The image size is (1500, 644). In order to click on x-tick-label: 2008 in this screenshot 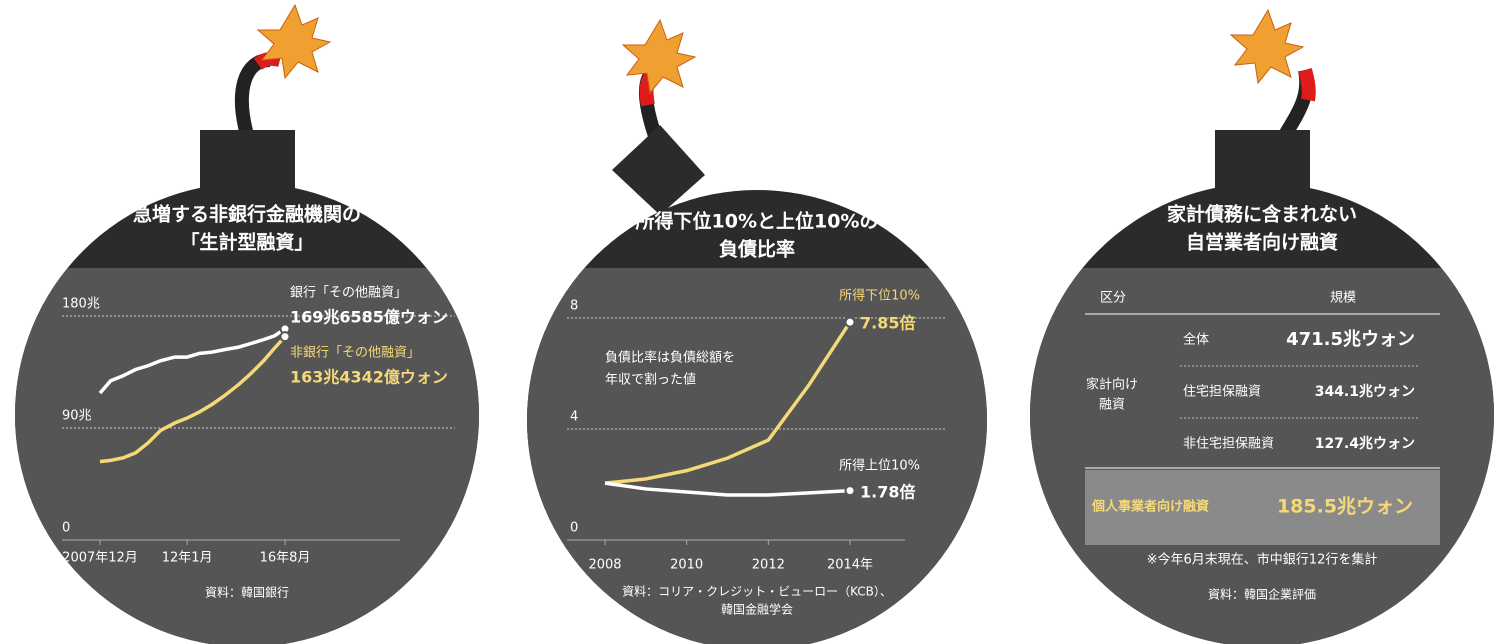, I will do `click(604, 565)`.